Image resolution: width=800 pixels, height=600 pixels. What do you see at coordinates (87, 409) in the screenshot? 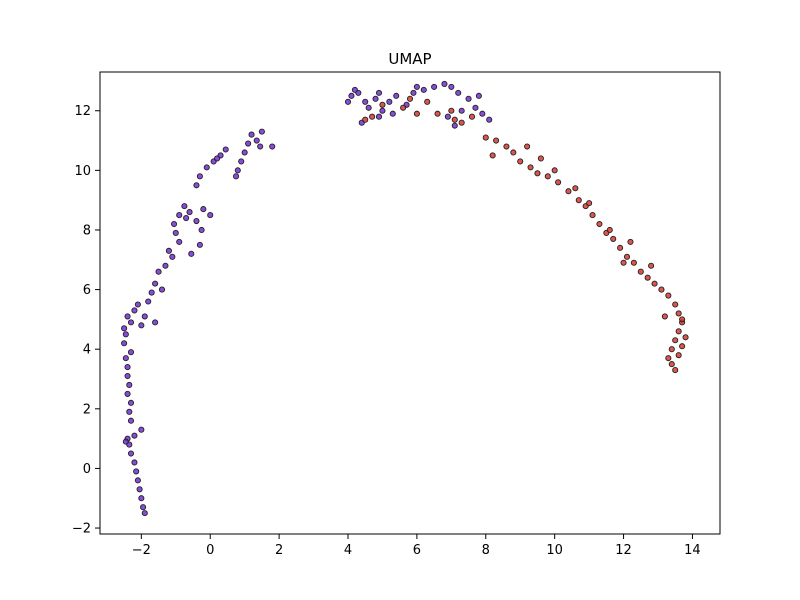
I see `y-tick-label: 2` at bounding box center [87, 409].